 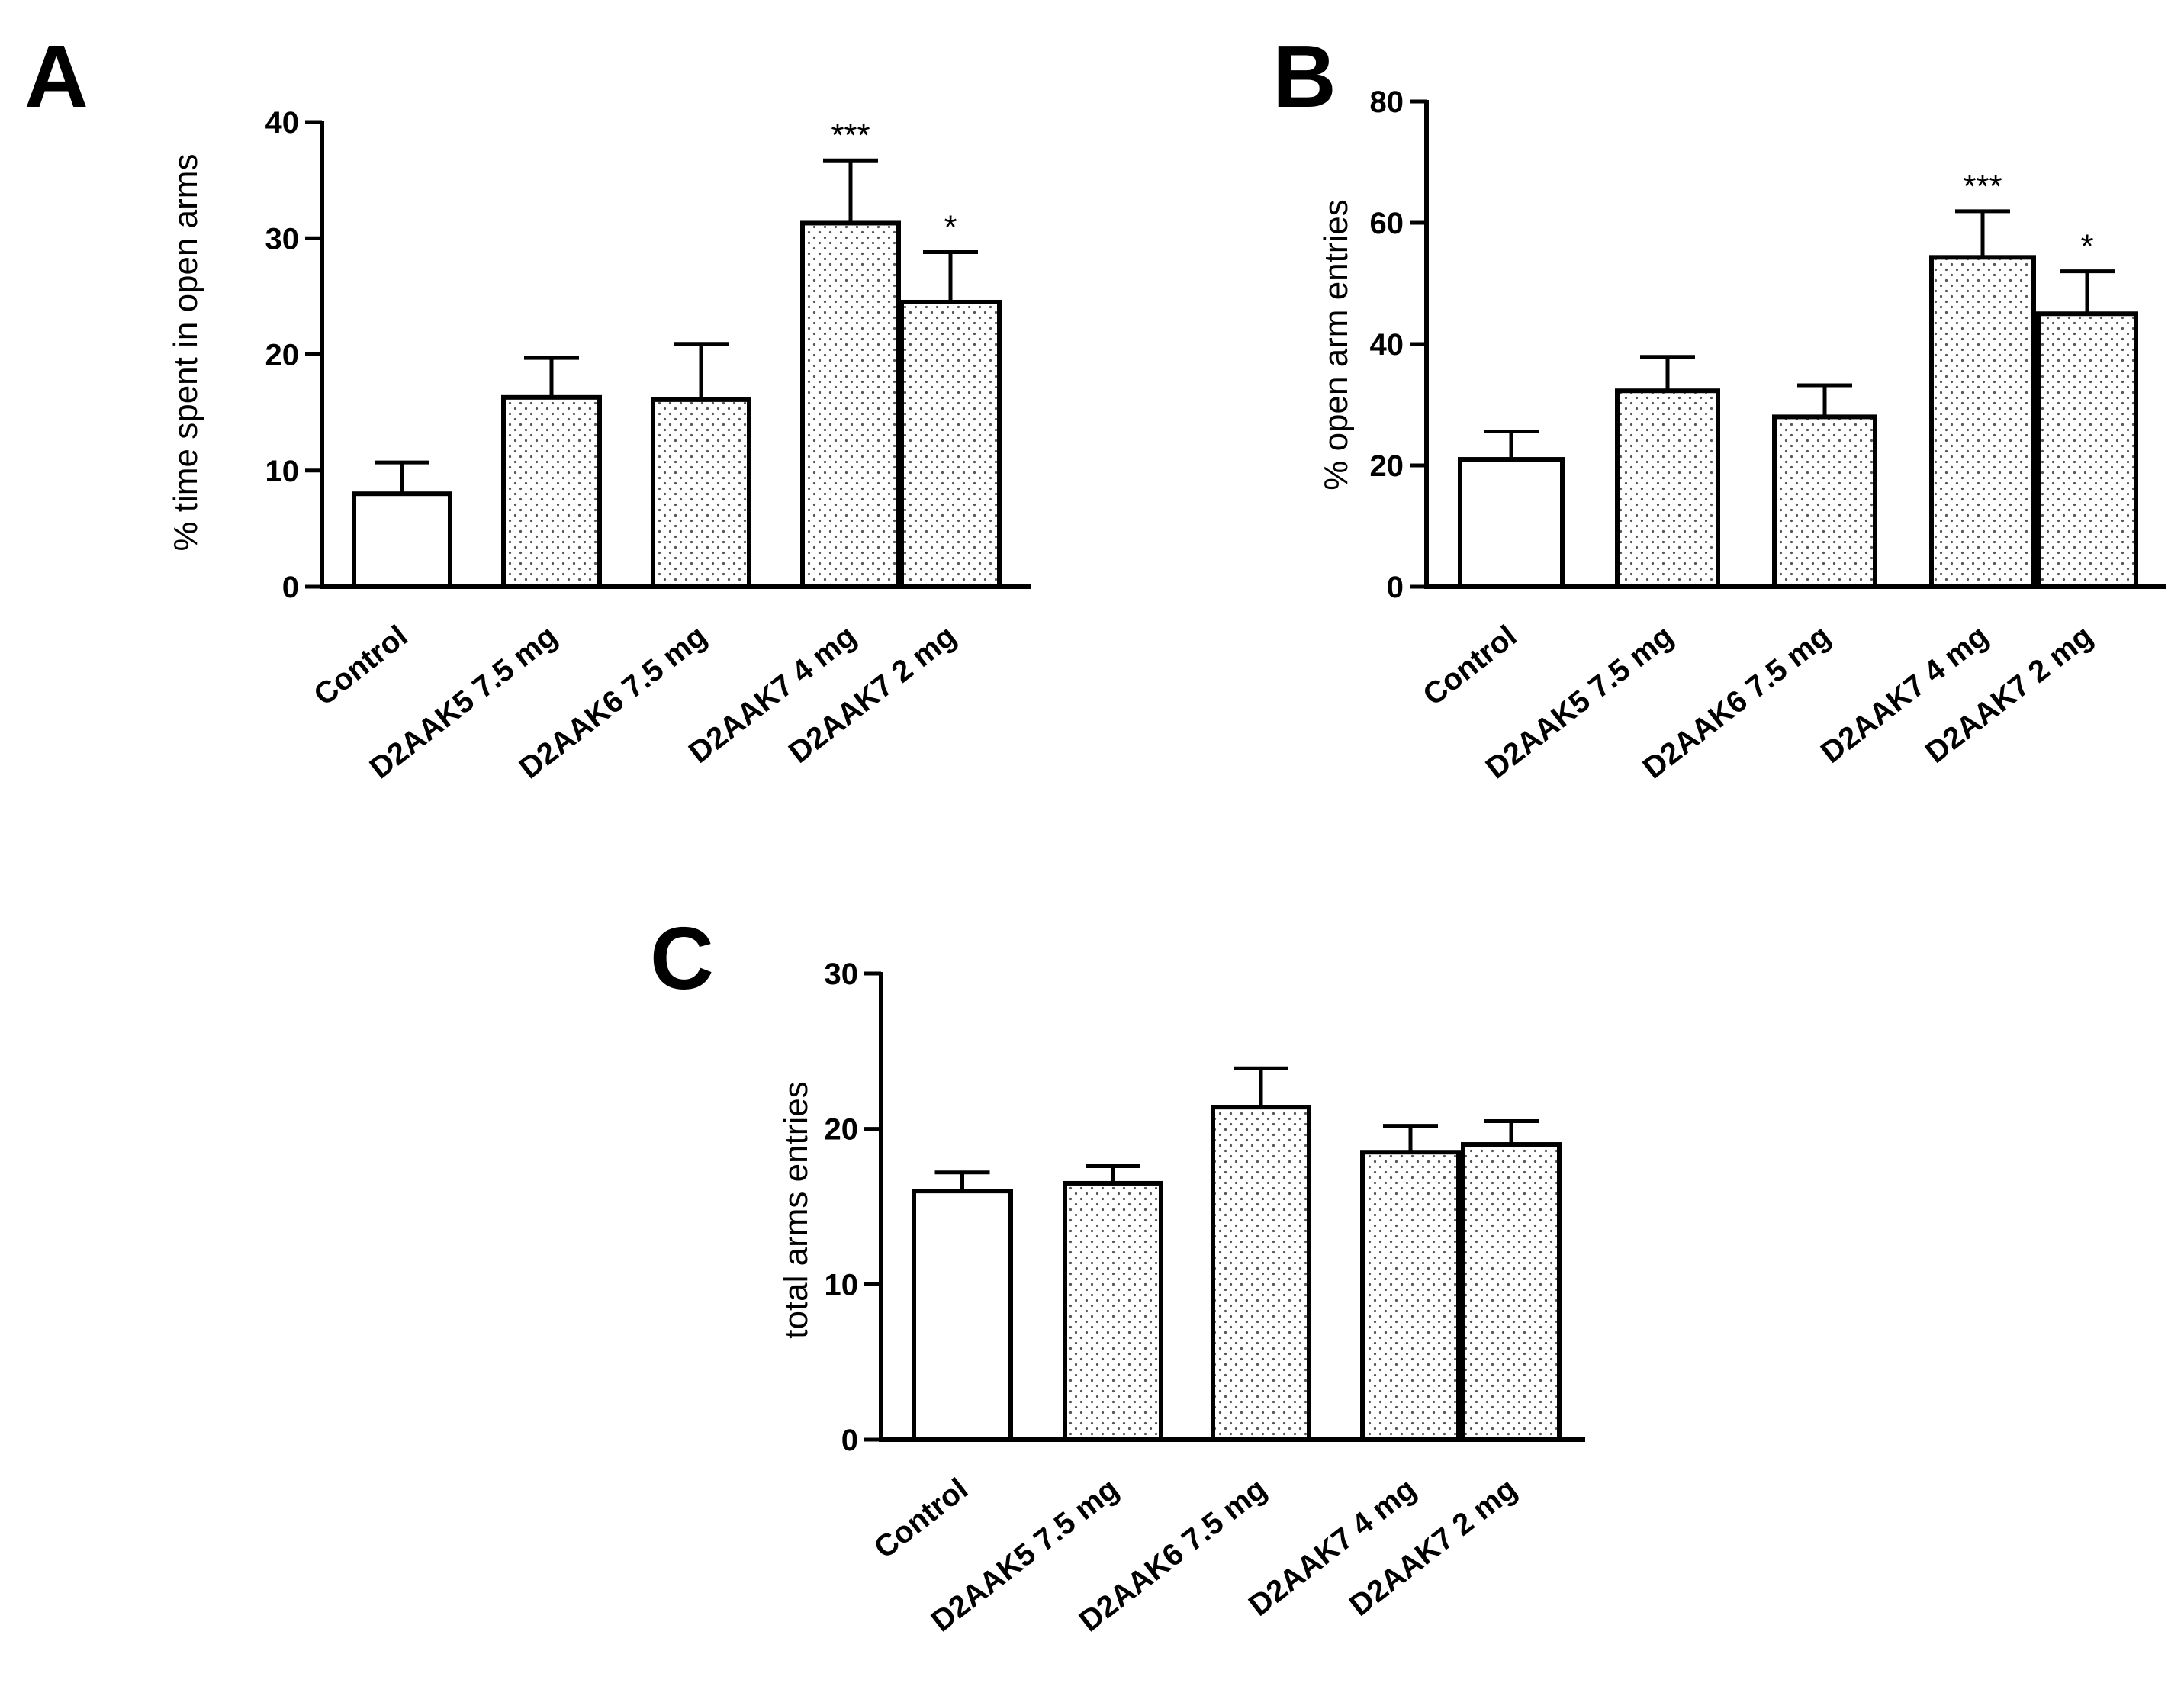 What do you see at coordinates (185, 353) in the screenshot?
I see `panel-a-y-axis-label: % time spent in open arms` at bounding box center [185, 353].